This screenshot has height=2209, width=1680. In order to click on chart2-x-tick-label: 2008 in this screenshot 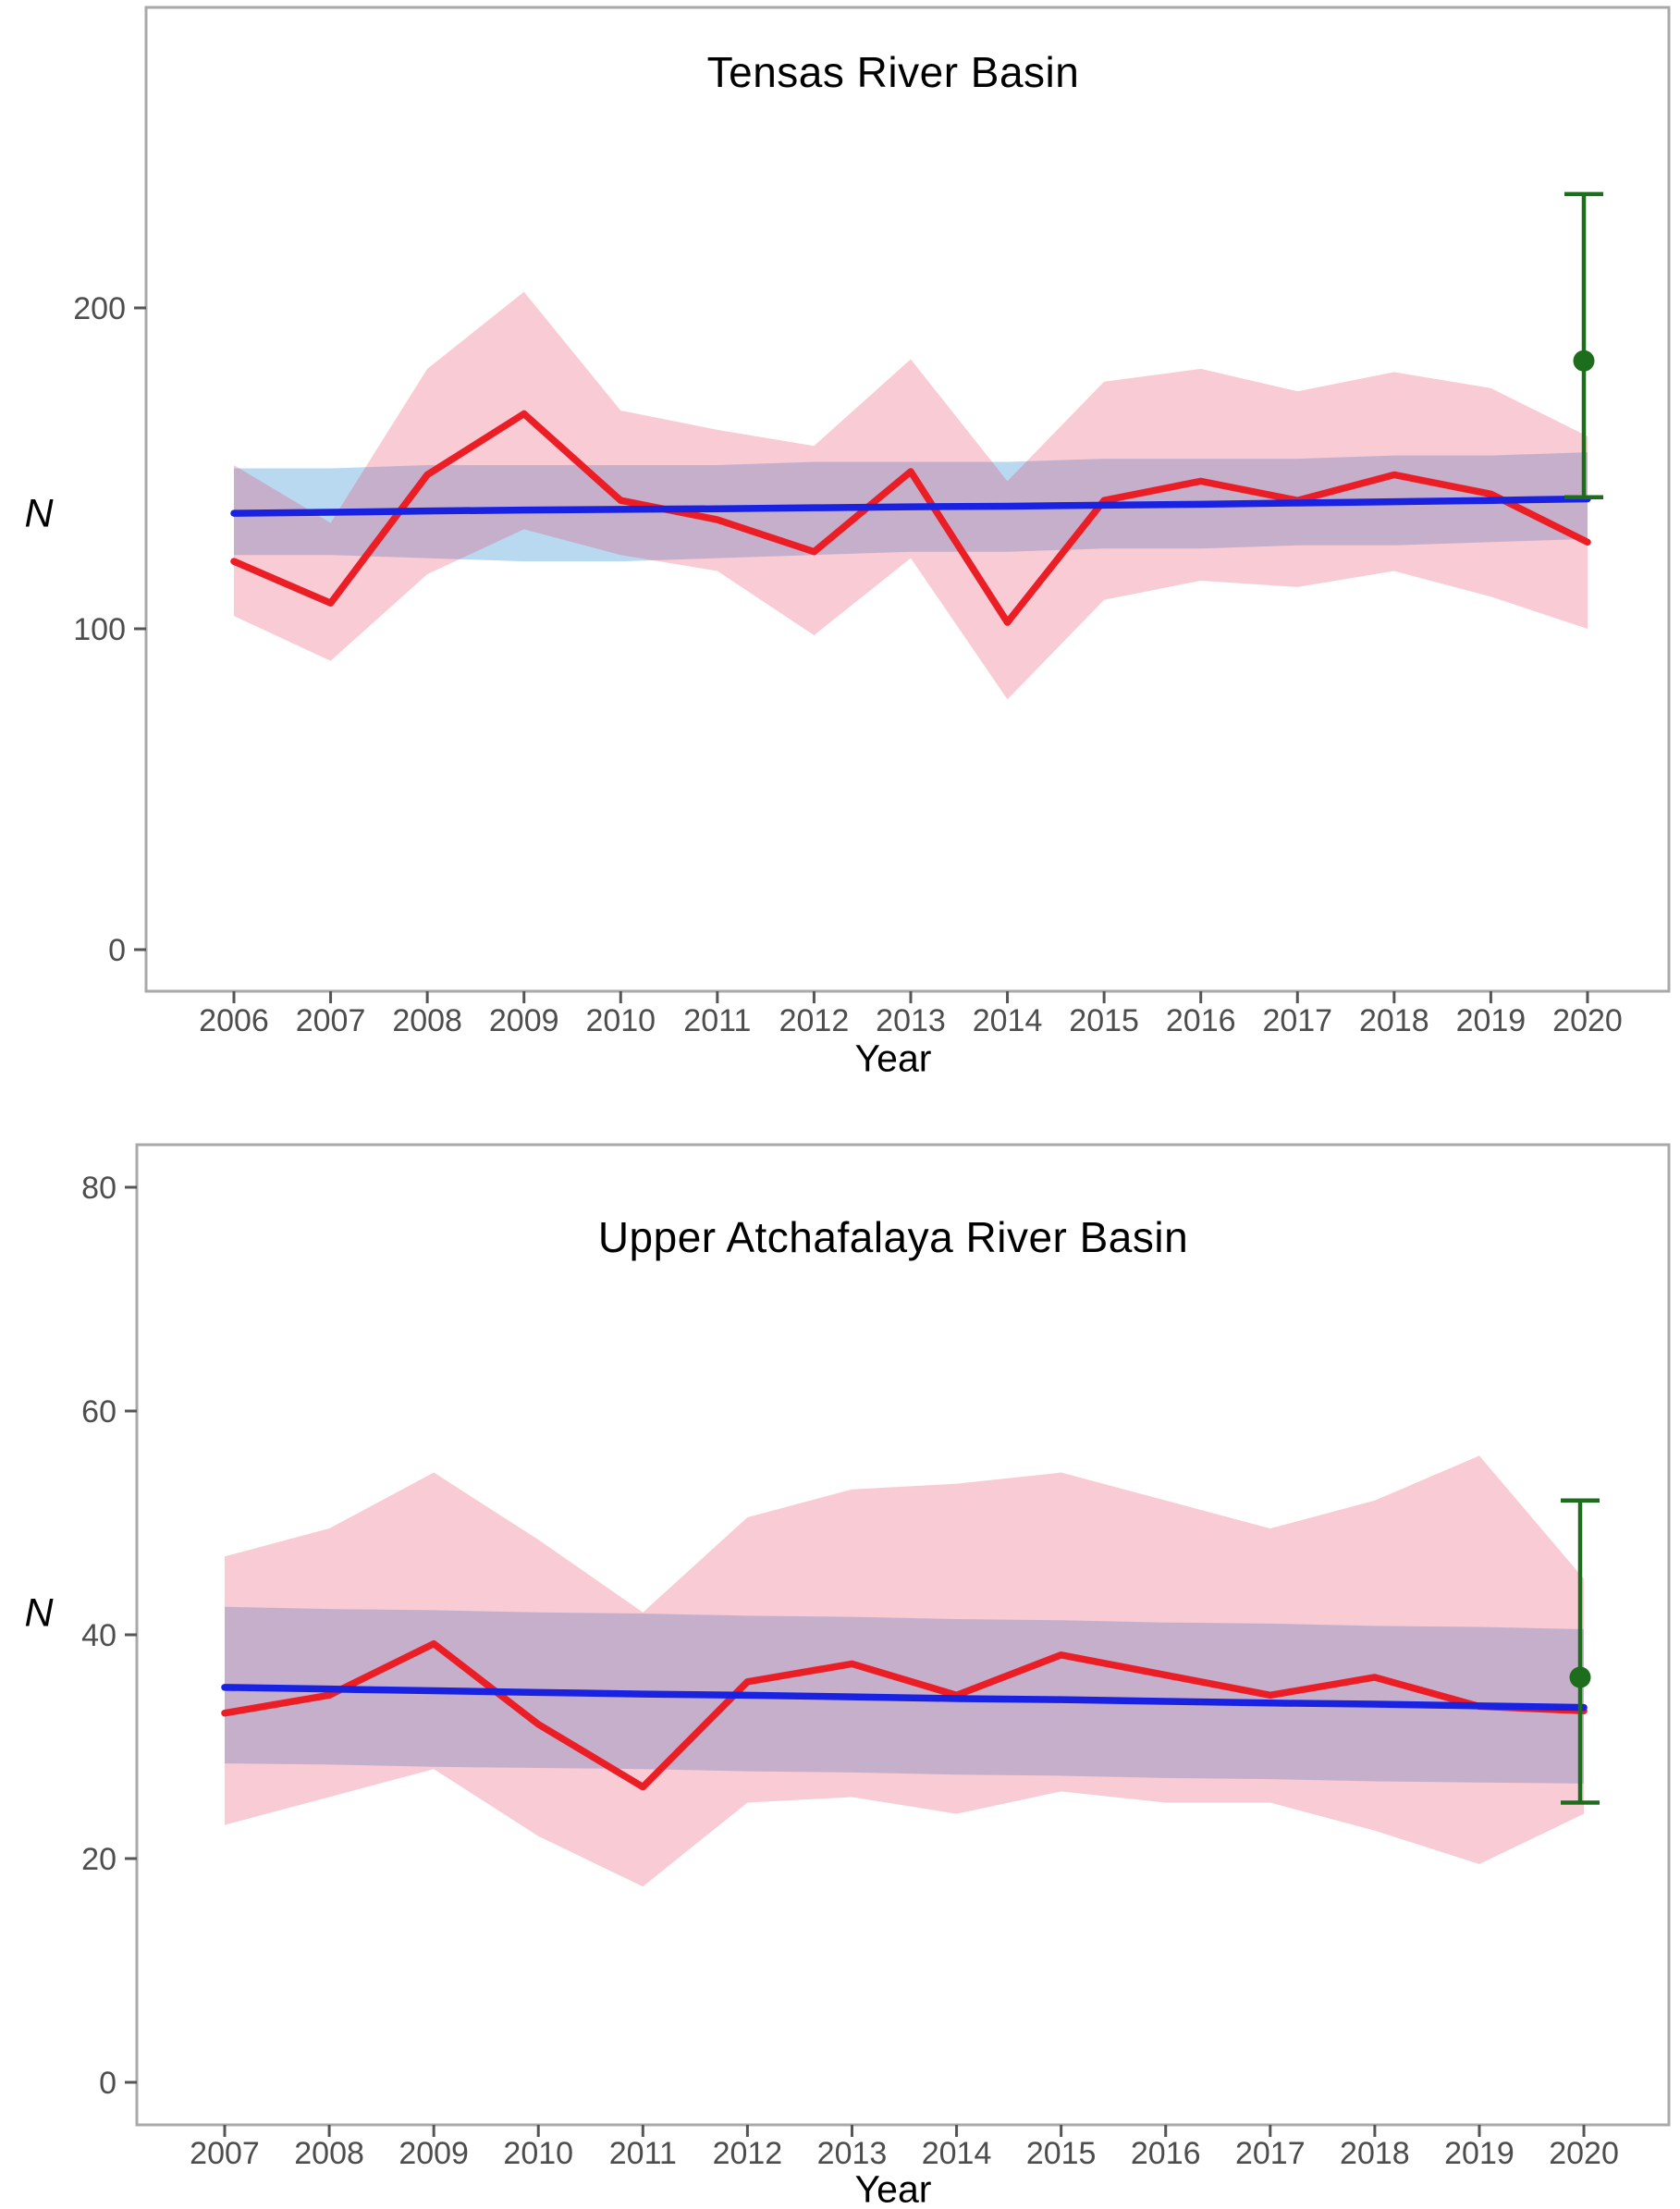, I will do `click(329, 2154)`.